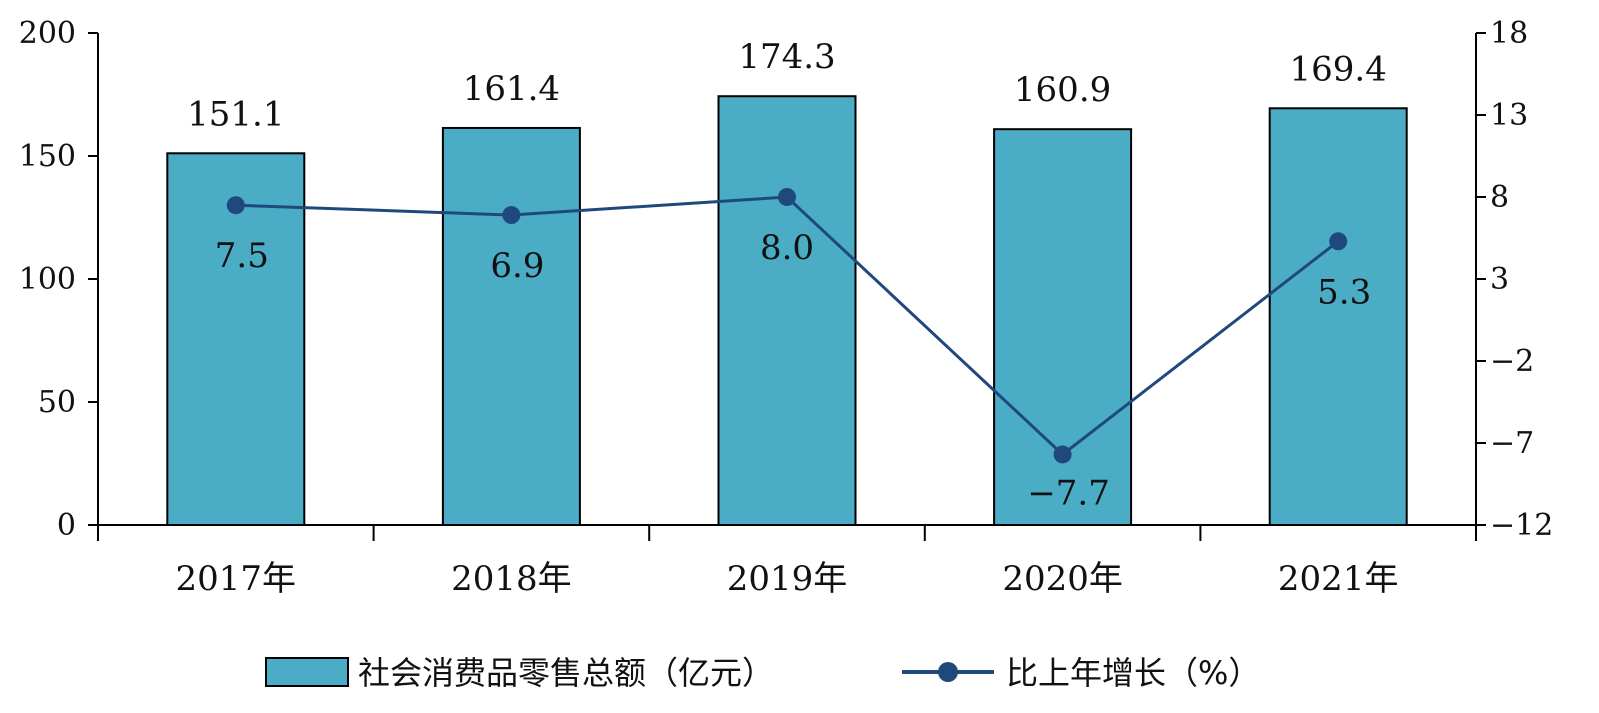 The height and width of the screenshot is (713, 1599). What do you see at coordinates (948, 672) in the screenshot?
I see `legend-line-marker` at bounding box center [948, 672].